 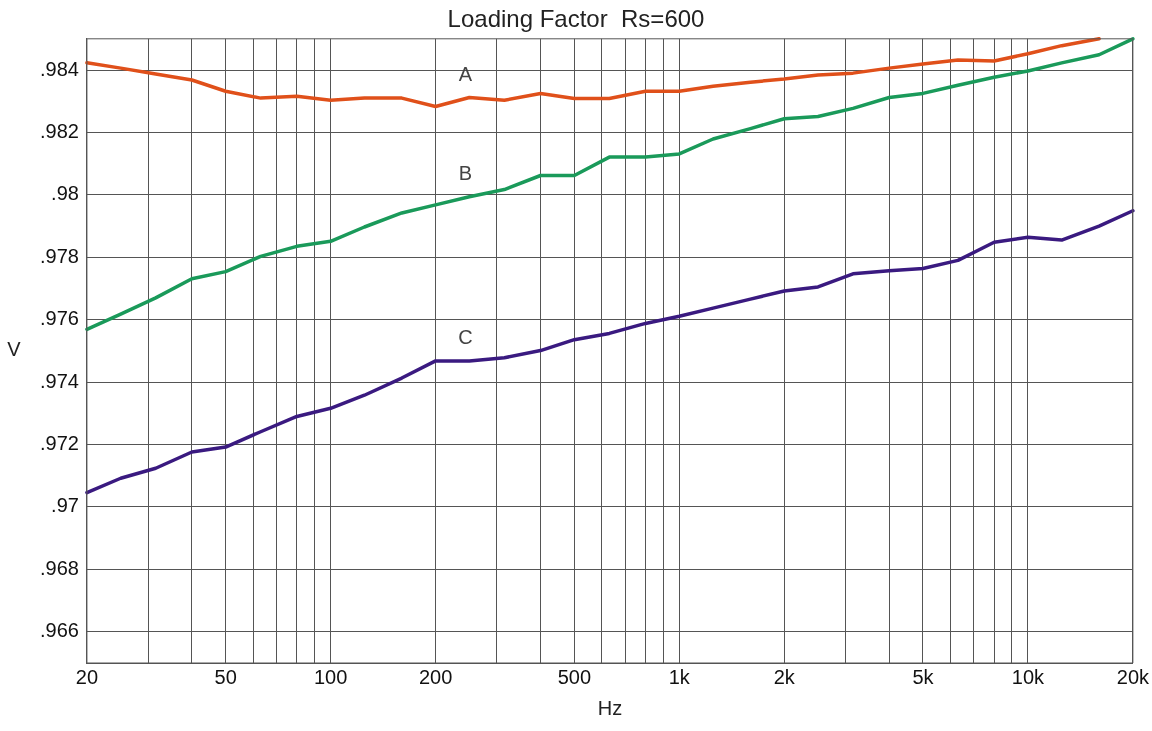 I want to click on y-tick-label: .982, so click(x=59, y=130).